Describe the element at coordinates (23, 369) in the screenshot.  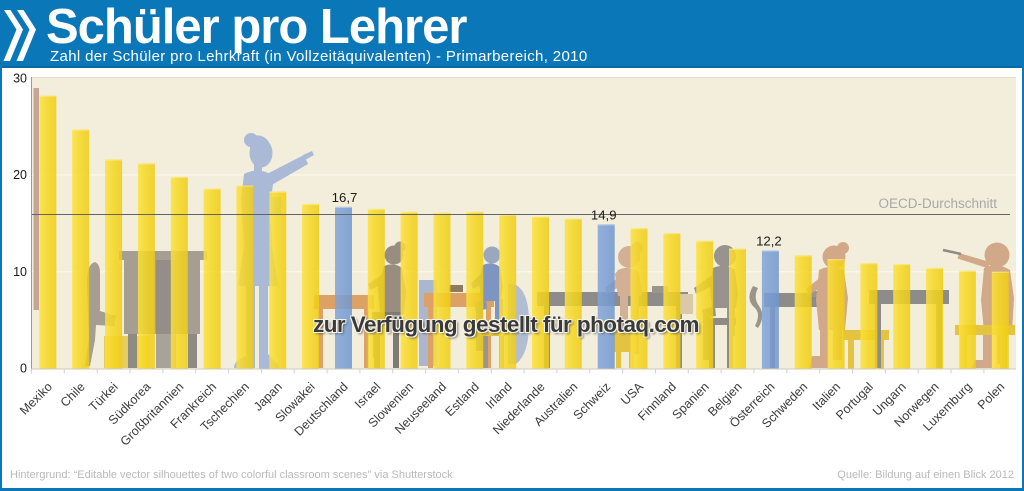
I see `svg-text: 0` at that location.